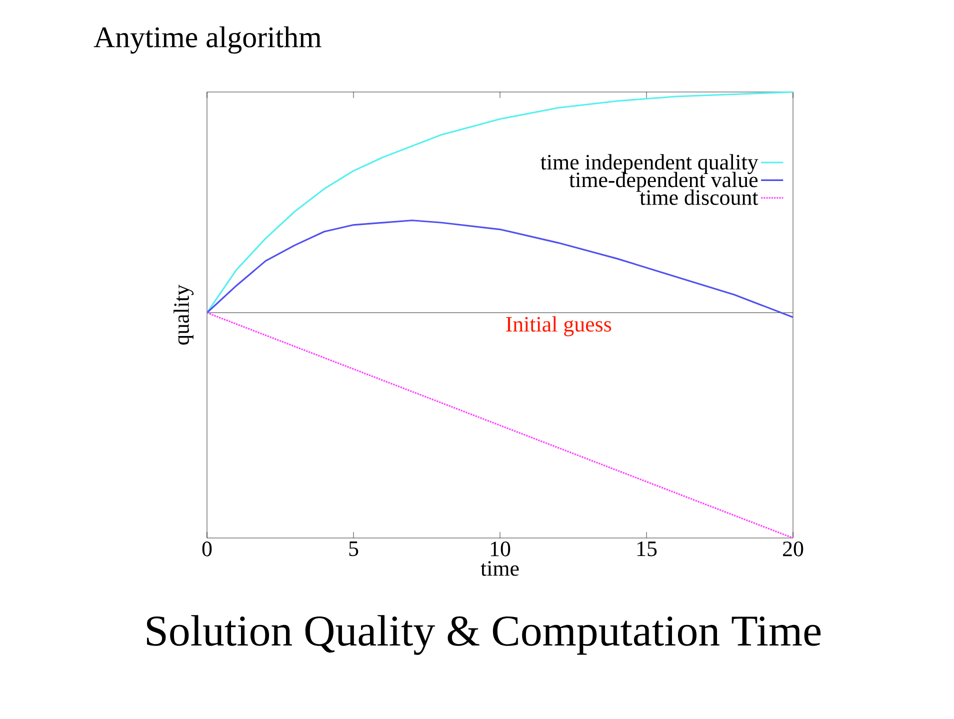 The width and height of the screenshot is (954, 719). I want to click on x-tick-label: 20, so click(793, 549).